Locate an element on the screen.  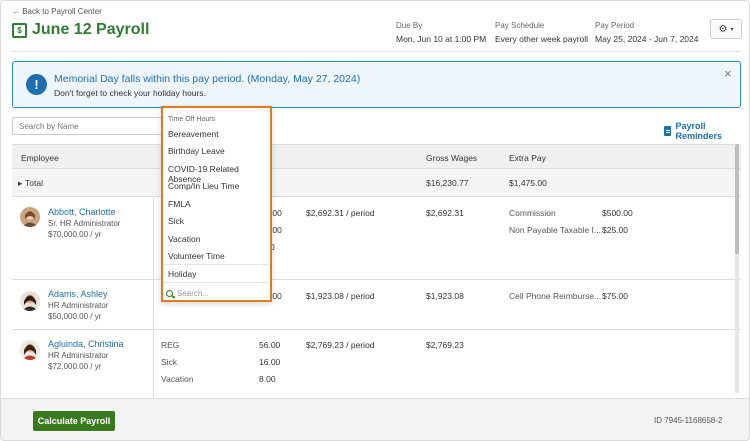
dropdown-item-volunteer-time: Volunteer Time is located at coordinates (196, 256).